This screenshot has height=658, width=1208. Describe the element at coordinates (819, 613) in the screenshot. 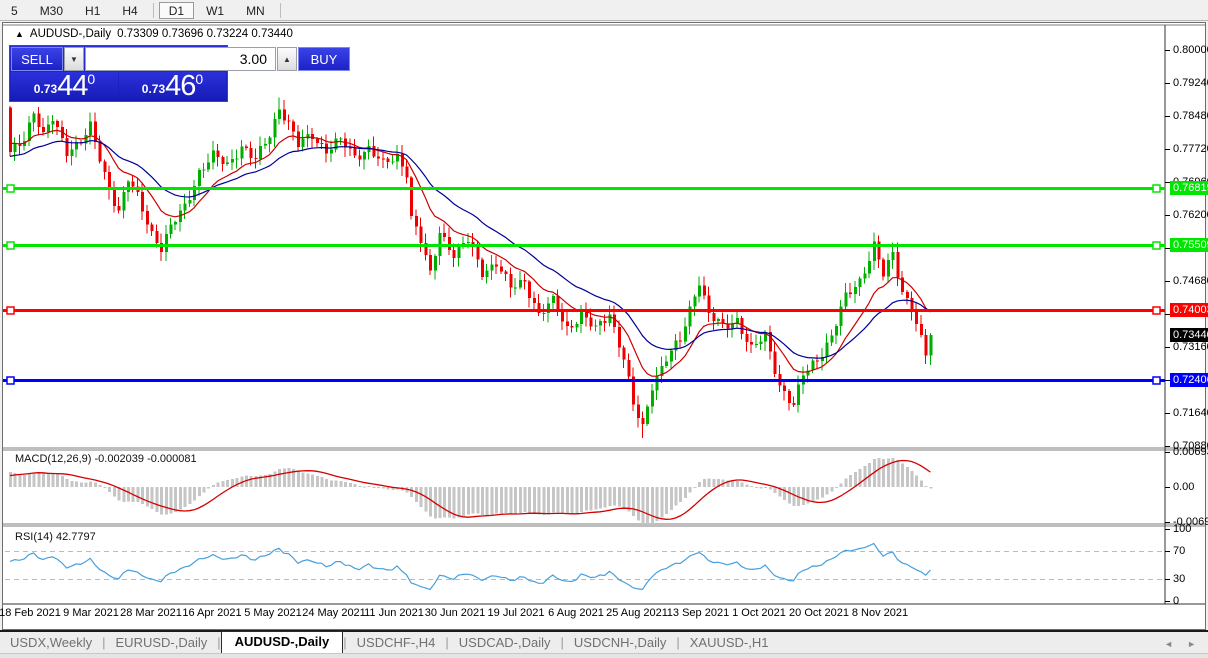

I see `time-axis-label: 20 Oct 2021` at that location.